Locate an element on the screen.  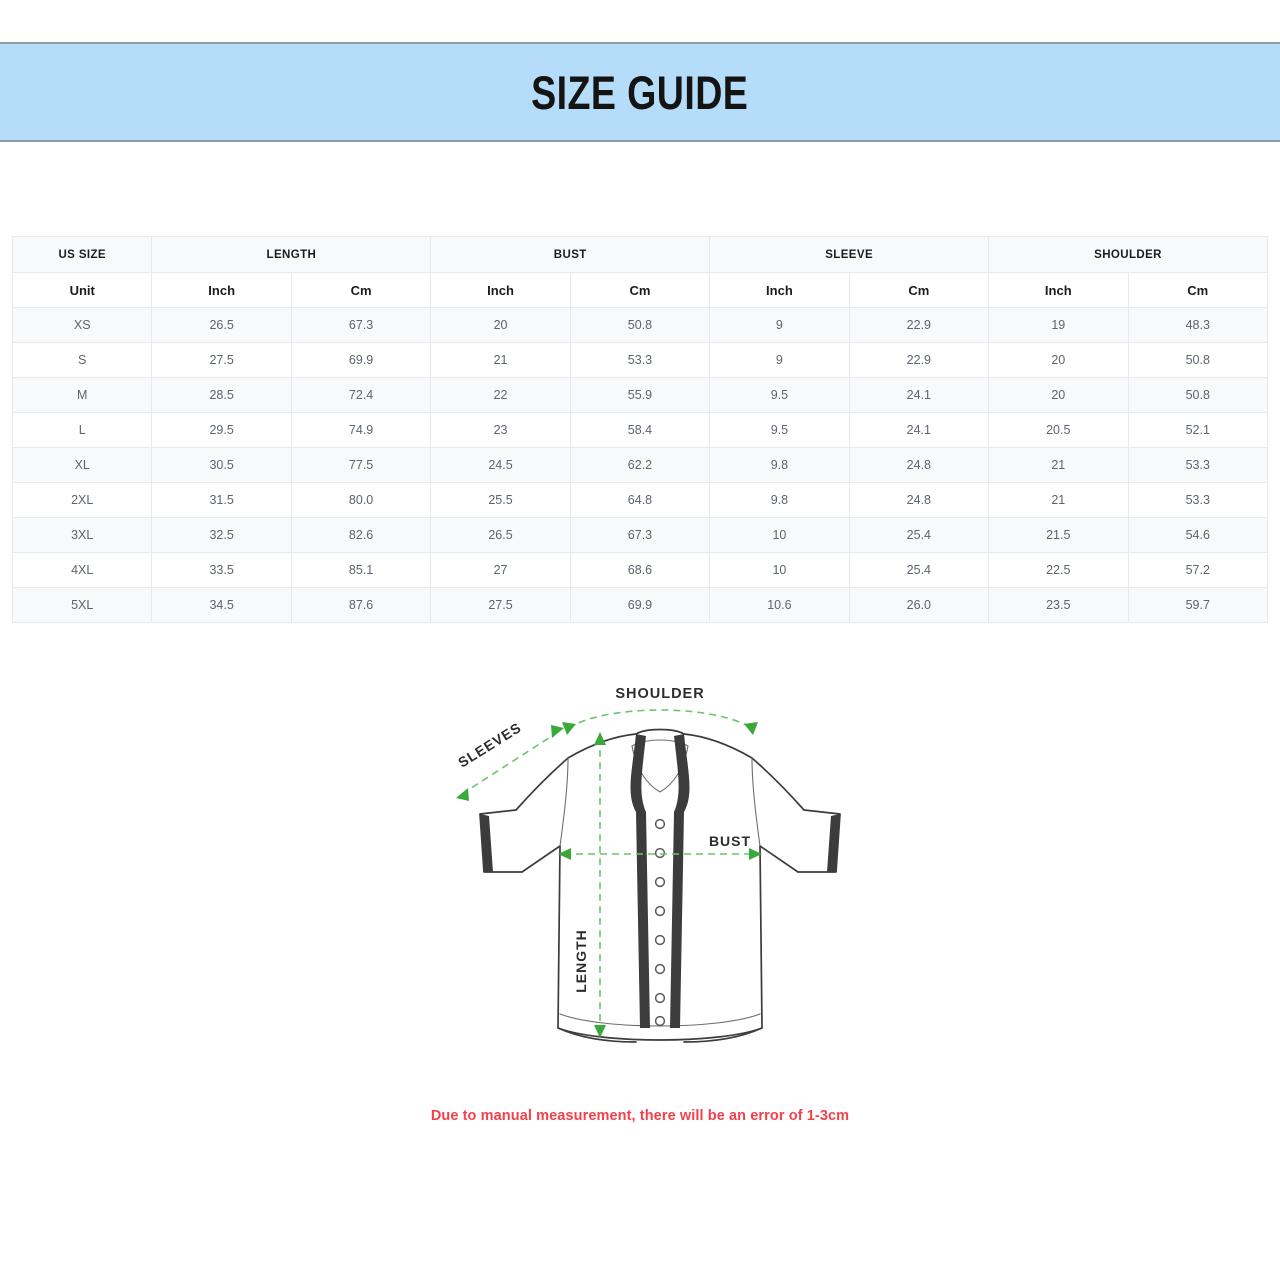
column-group-header: US SIZE is located at coordinates (82, 254).